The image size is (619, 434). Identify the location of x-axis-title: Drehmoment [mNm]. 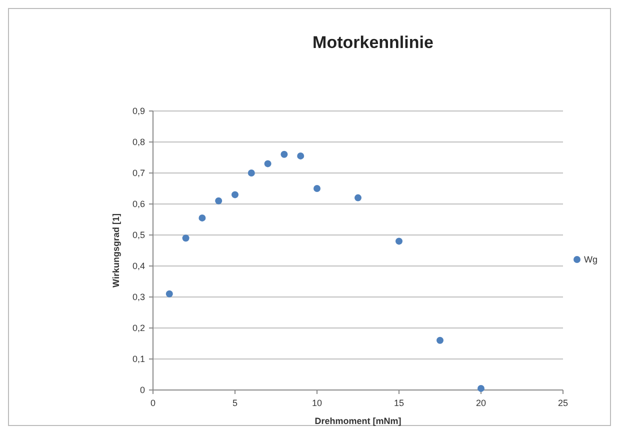
(358, 421).